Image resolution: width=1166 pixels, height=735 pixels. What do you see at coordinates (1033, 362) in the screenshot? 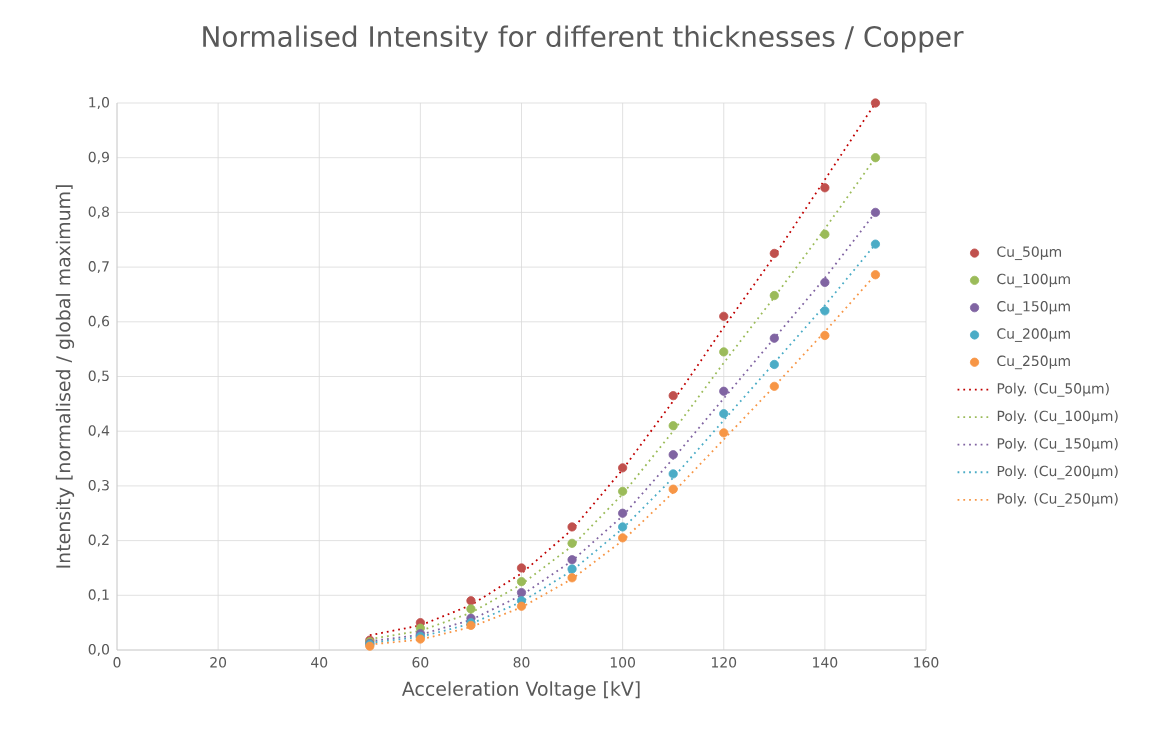
I see `legend-label: Cu_250µm` at bounding box center [1033, 362].